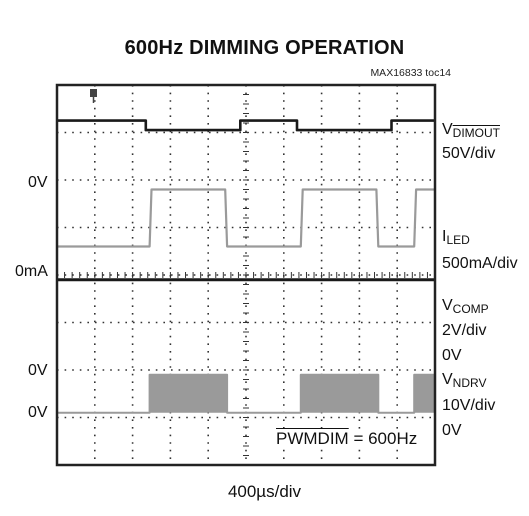  I want to click on vcomp-ground: 0V, so click(452, 355).